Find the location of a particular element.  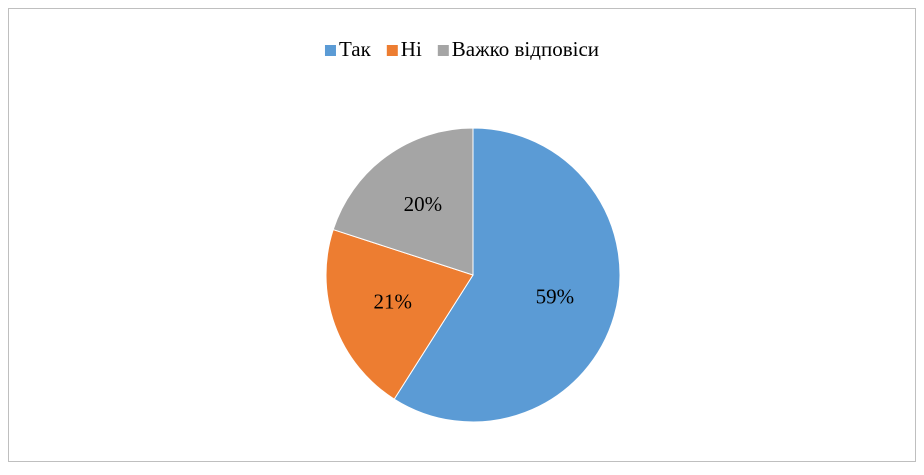

legend-label: Ні is located at coordinates (411, 49).